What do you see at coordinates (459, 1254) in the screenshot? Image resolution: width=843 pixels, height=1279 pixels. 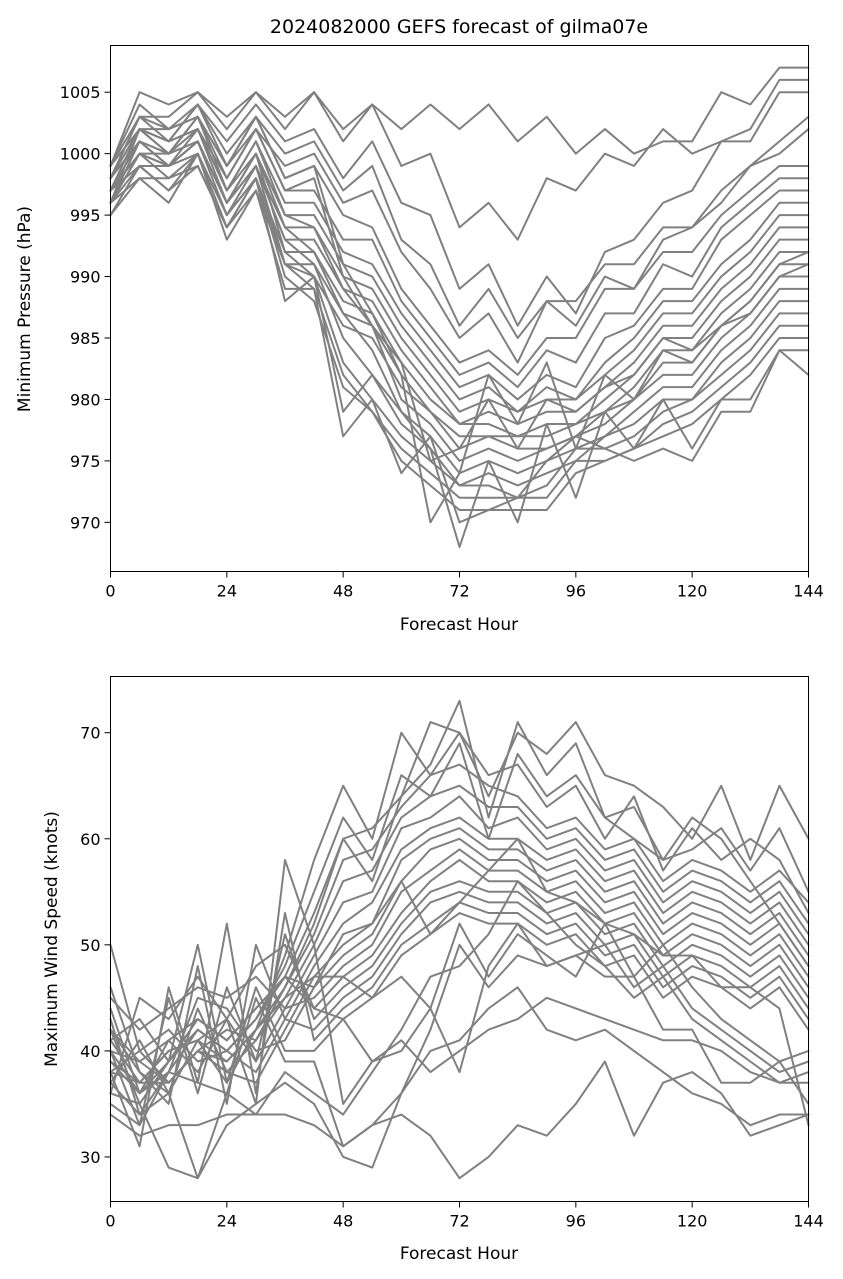 I see `wind-x-axis-label: Forecast Hour` at bounding box center [459, 1254].